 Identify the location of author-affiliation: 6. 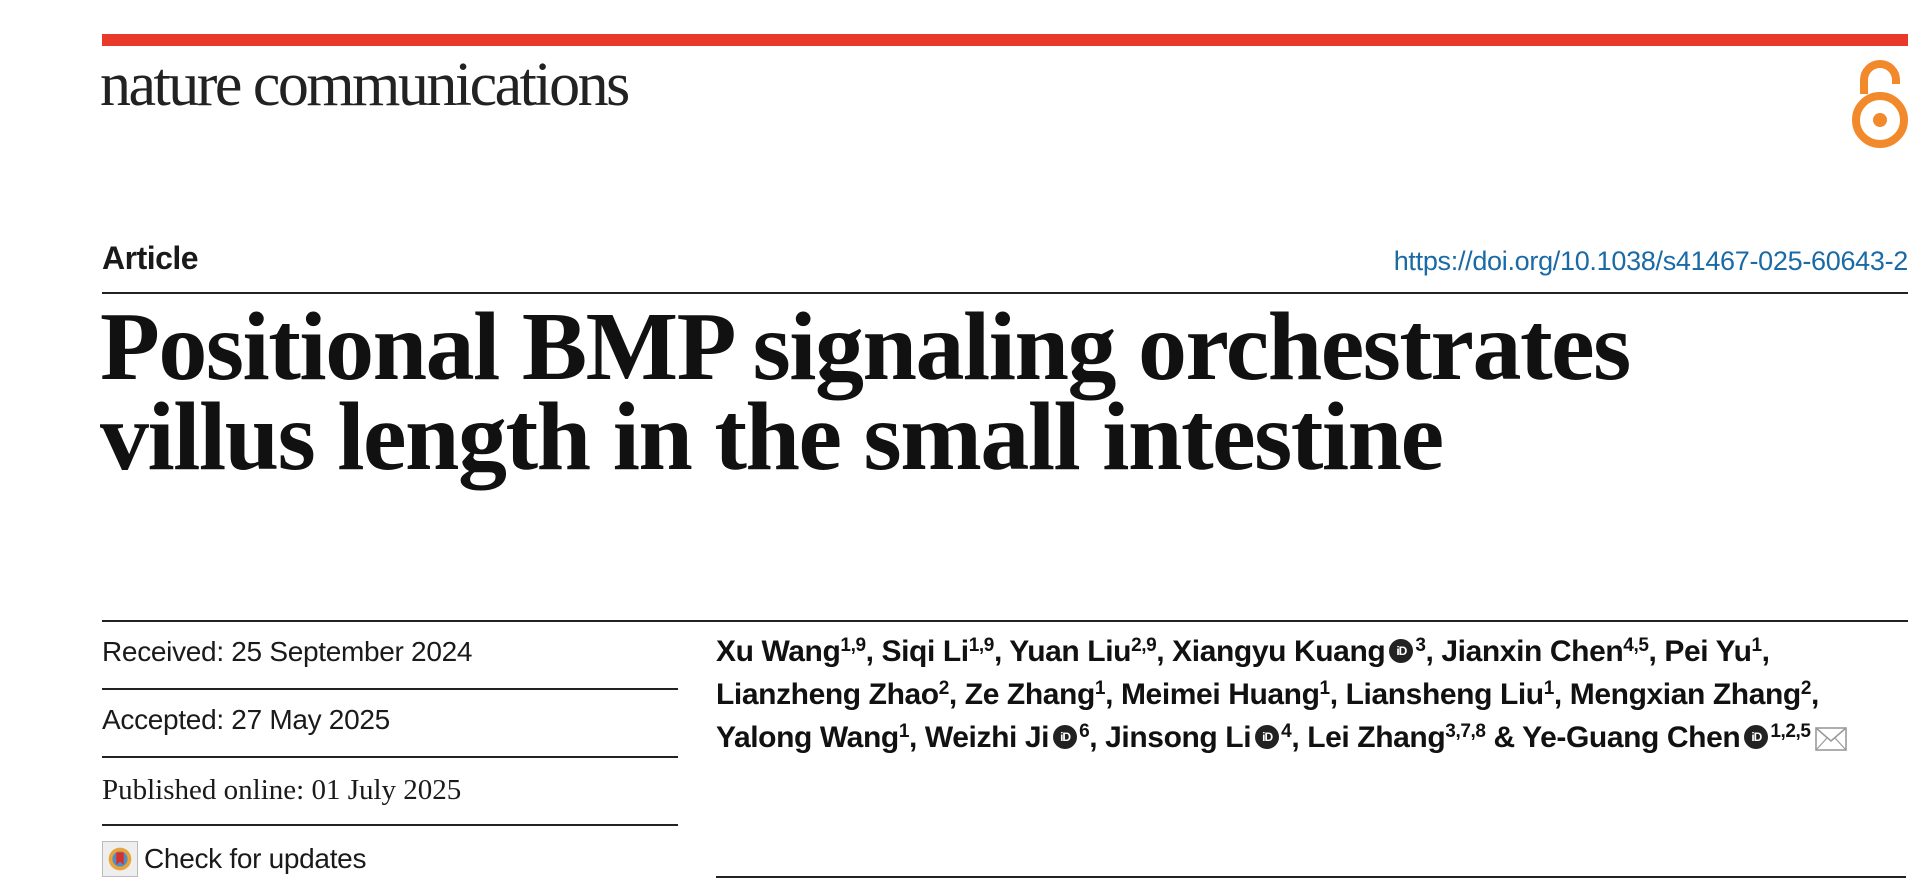
(1084, 731).